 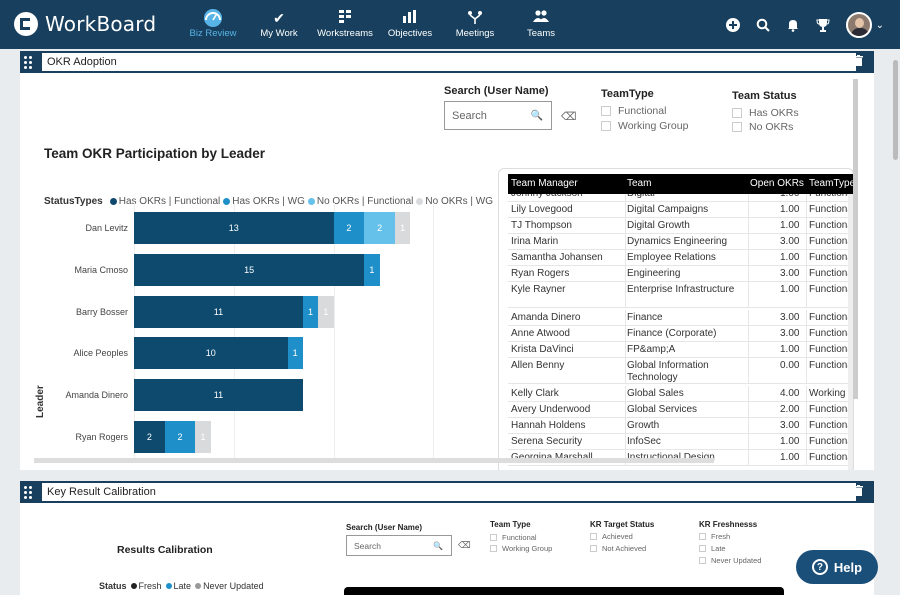 What do you see at coordinates (680, 274) in the screenshot?
I see `table-row: Ryan Rogers Engineering 3.00 Functional` at bounding box center [680, 274].